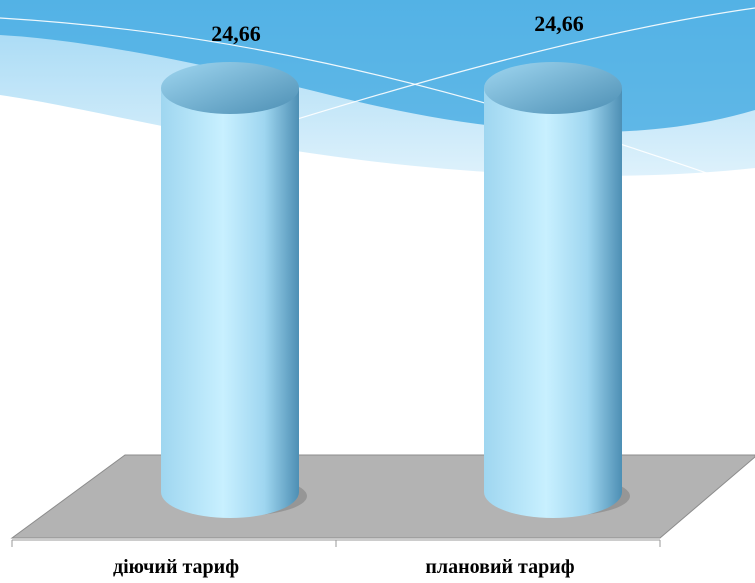 This screenshot has height=583, width=755. Describe the element at coordinates (382, 496) in the screenshot. I see `chart-floor` at that location.